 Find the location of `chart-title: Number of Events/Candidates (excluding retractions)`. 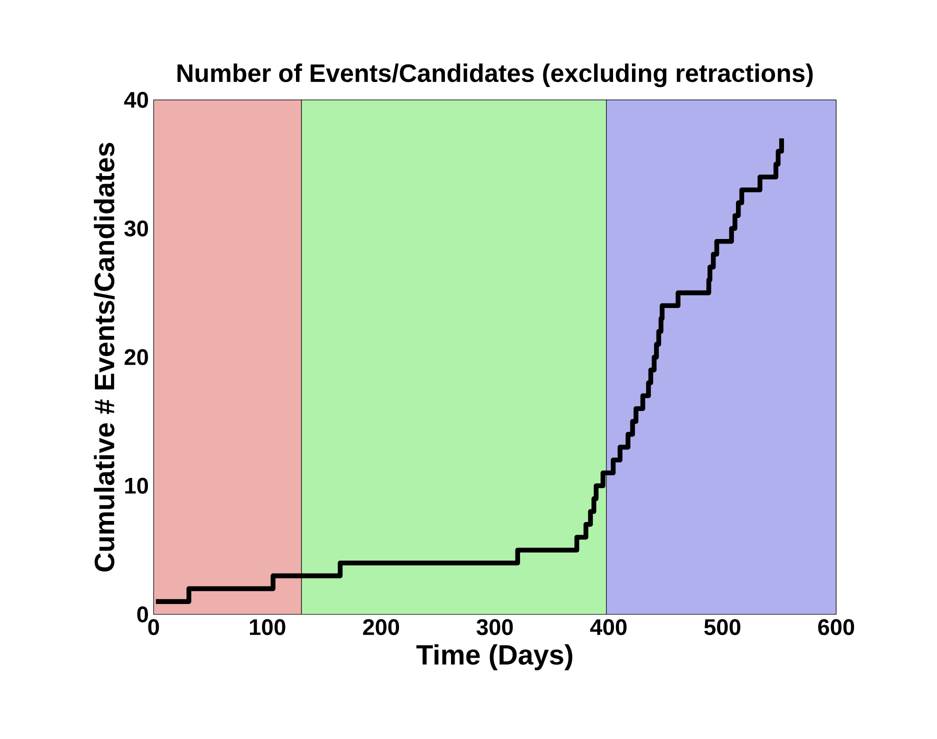

chart-title: Number of Events/Candidates (excluding retractions) is located at coordinates (495, 75).